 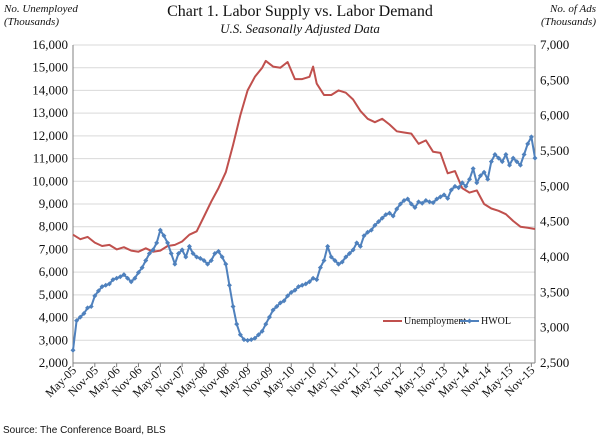 What do you see at coordinates (435, 321) in the screenshot?
I see `legend-unemployment-label: Unemployment` at bounding box center [435, 321].